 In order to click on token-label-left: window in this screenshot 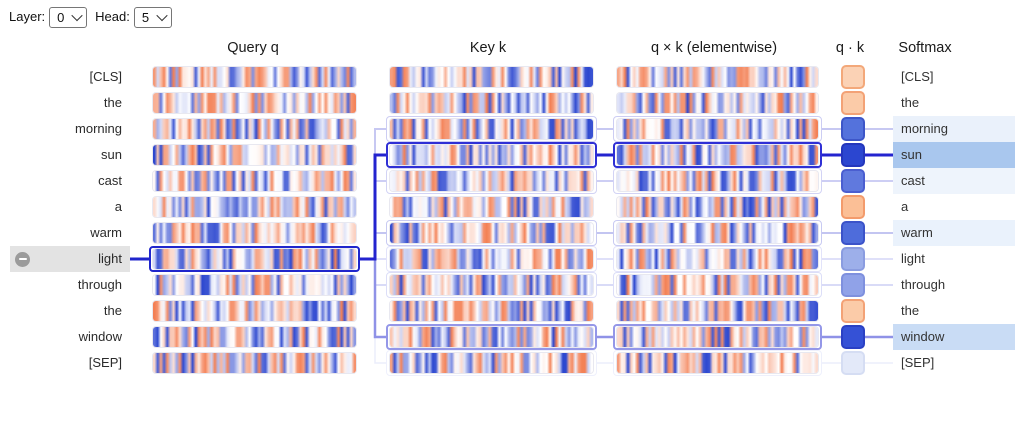, I will do `click(100, 336)`.